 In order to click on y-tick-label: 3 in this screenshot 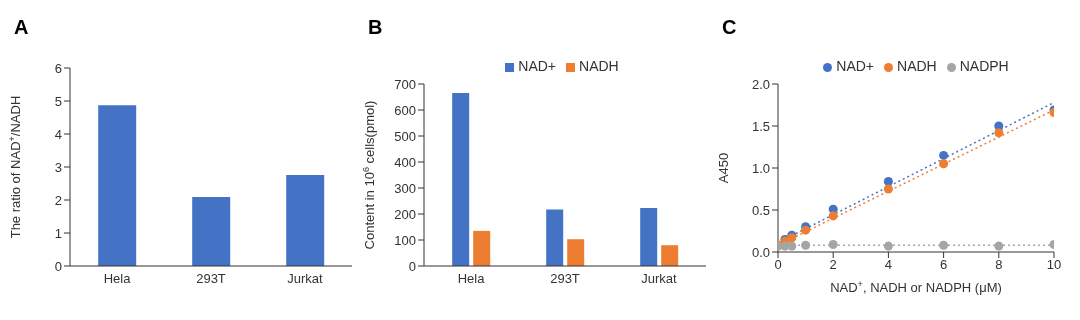, I will do `click(58, 167)`.